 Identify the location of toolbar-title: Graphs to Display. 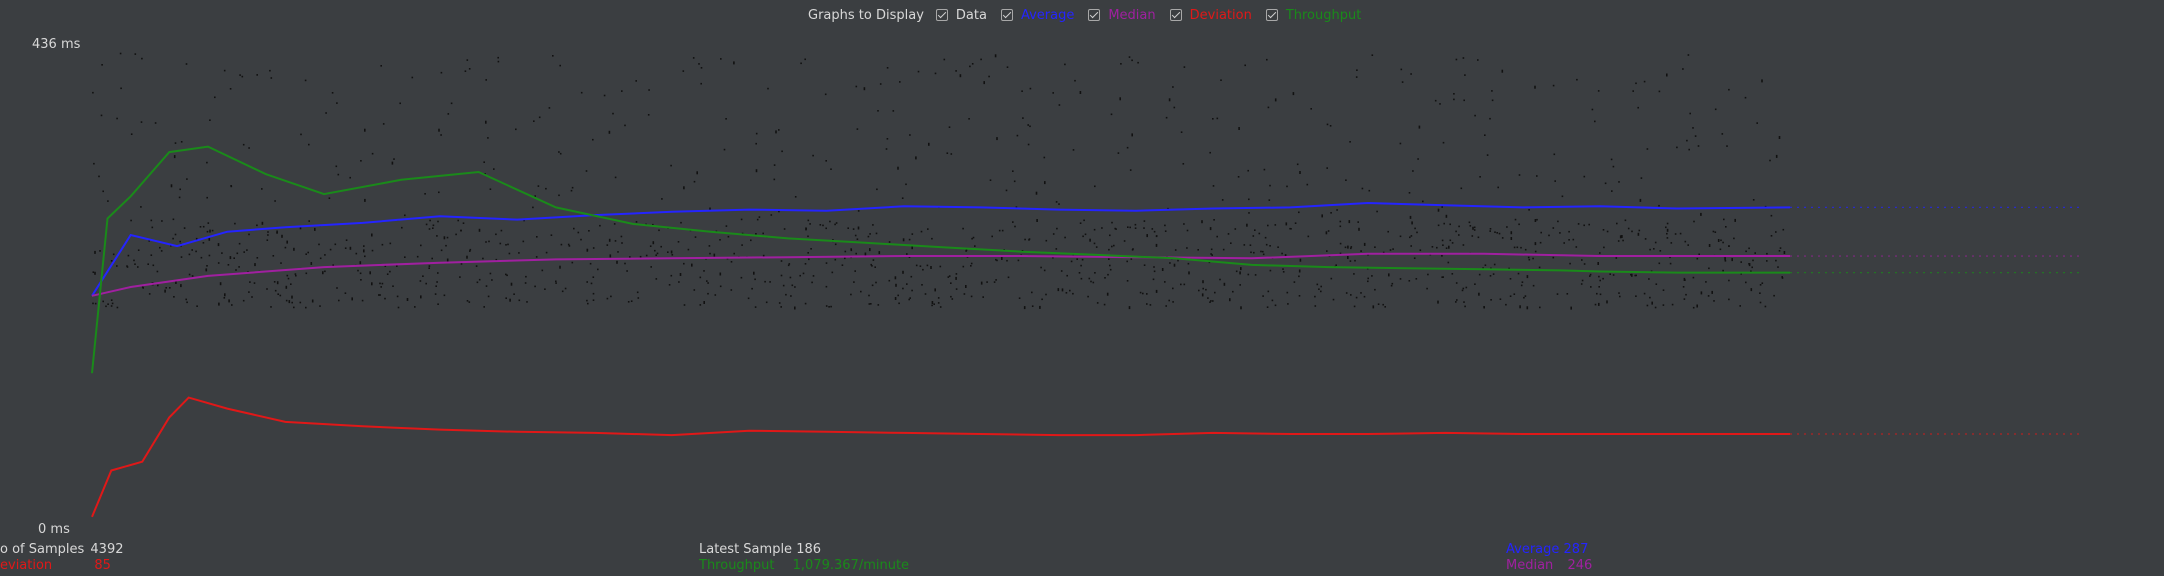
(866, 15).